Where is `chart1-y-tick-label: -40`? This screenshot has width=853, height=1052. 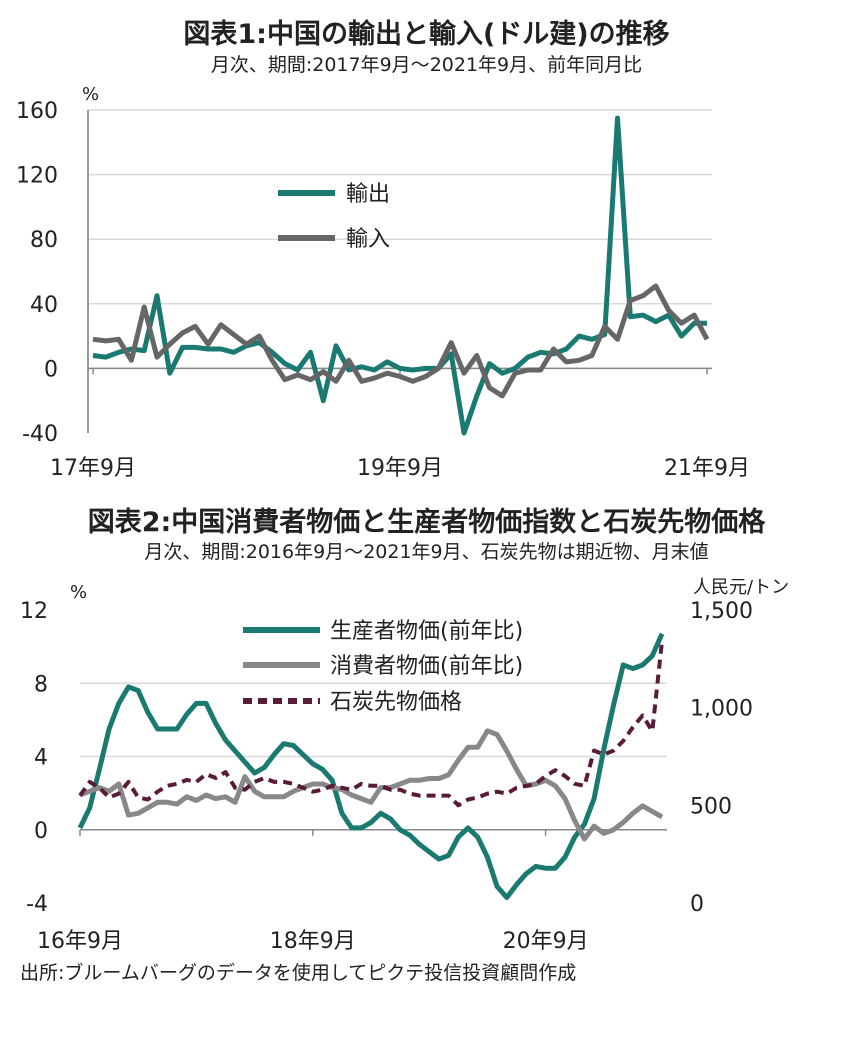 chart1-y-tick-label: -40 is located at coordinates (40, 434).